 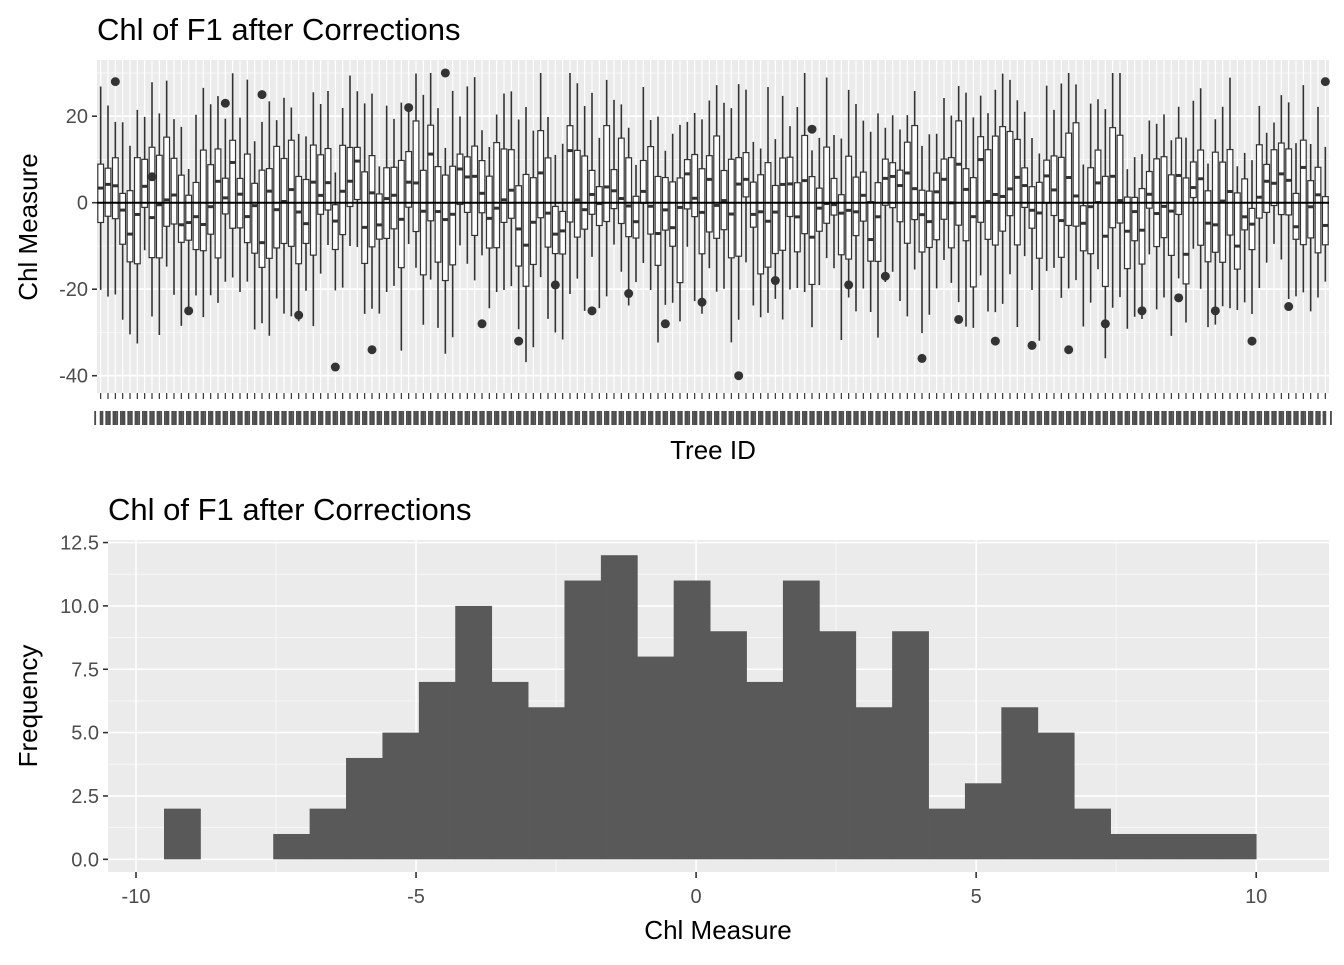 What do you see at coordinates (79, 544) in the screenshot?
I see `histogram-y-tick-label: 12.5` at bounding box center [79, 544].